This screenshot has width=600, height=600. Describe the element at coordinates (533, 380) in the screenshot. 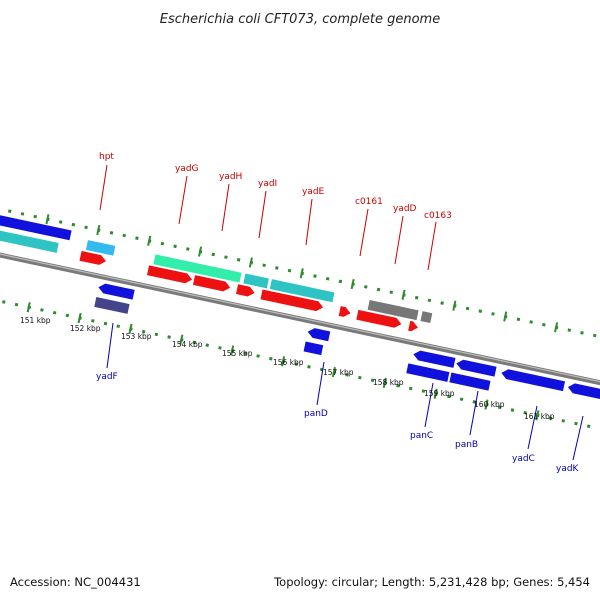

I see `gene-yadC` at that location.